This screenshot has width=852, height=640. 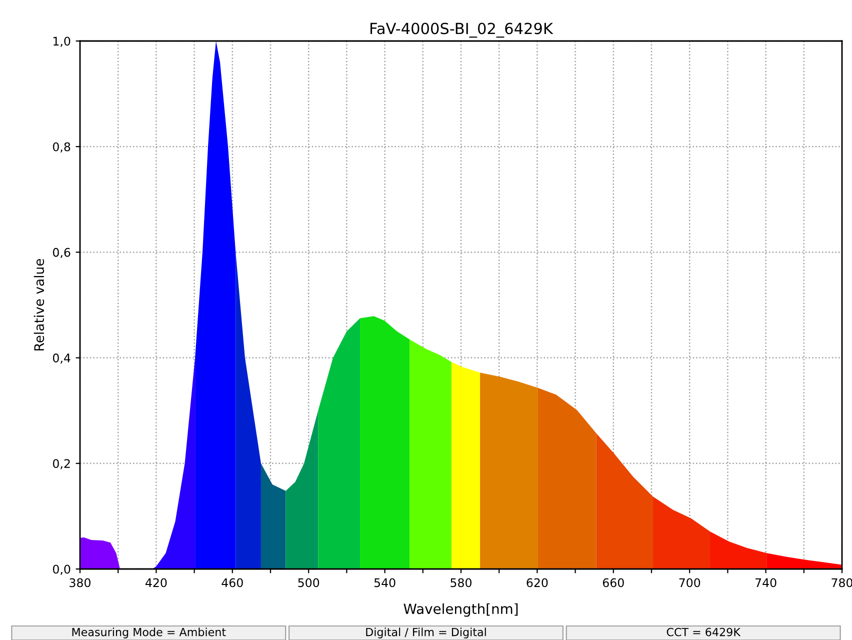 I want to click on x-tick-label: 580, so click(x=461, y=583).